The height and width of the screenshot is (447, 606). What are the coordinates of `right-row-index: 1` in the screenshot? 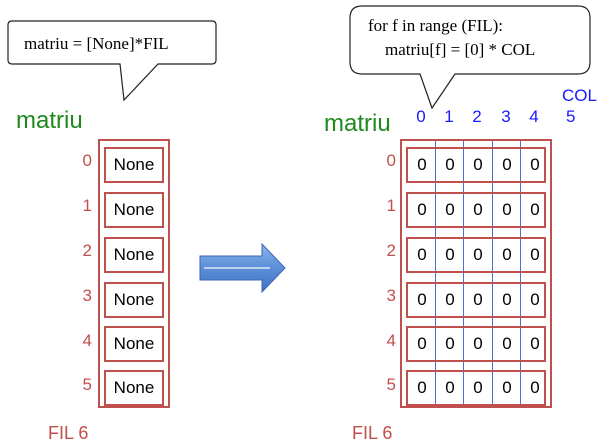 It's located at (391, 205).